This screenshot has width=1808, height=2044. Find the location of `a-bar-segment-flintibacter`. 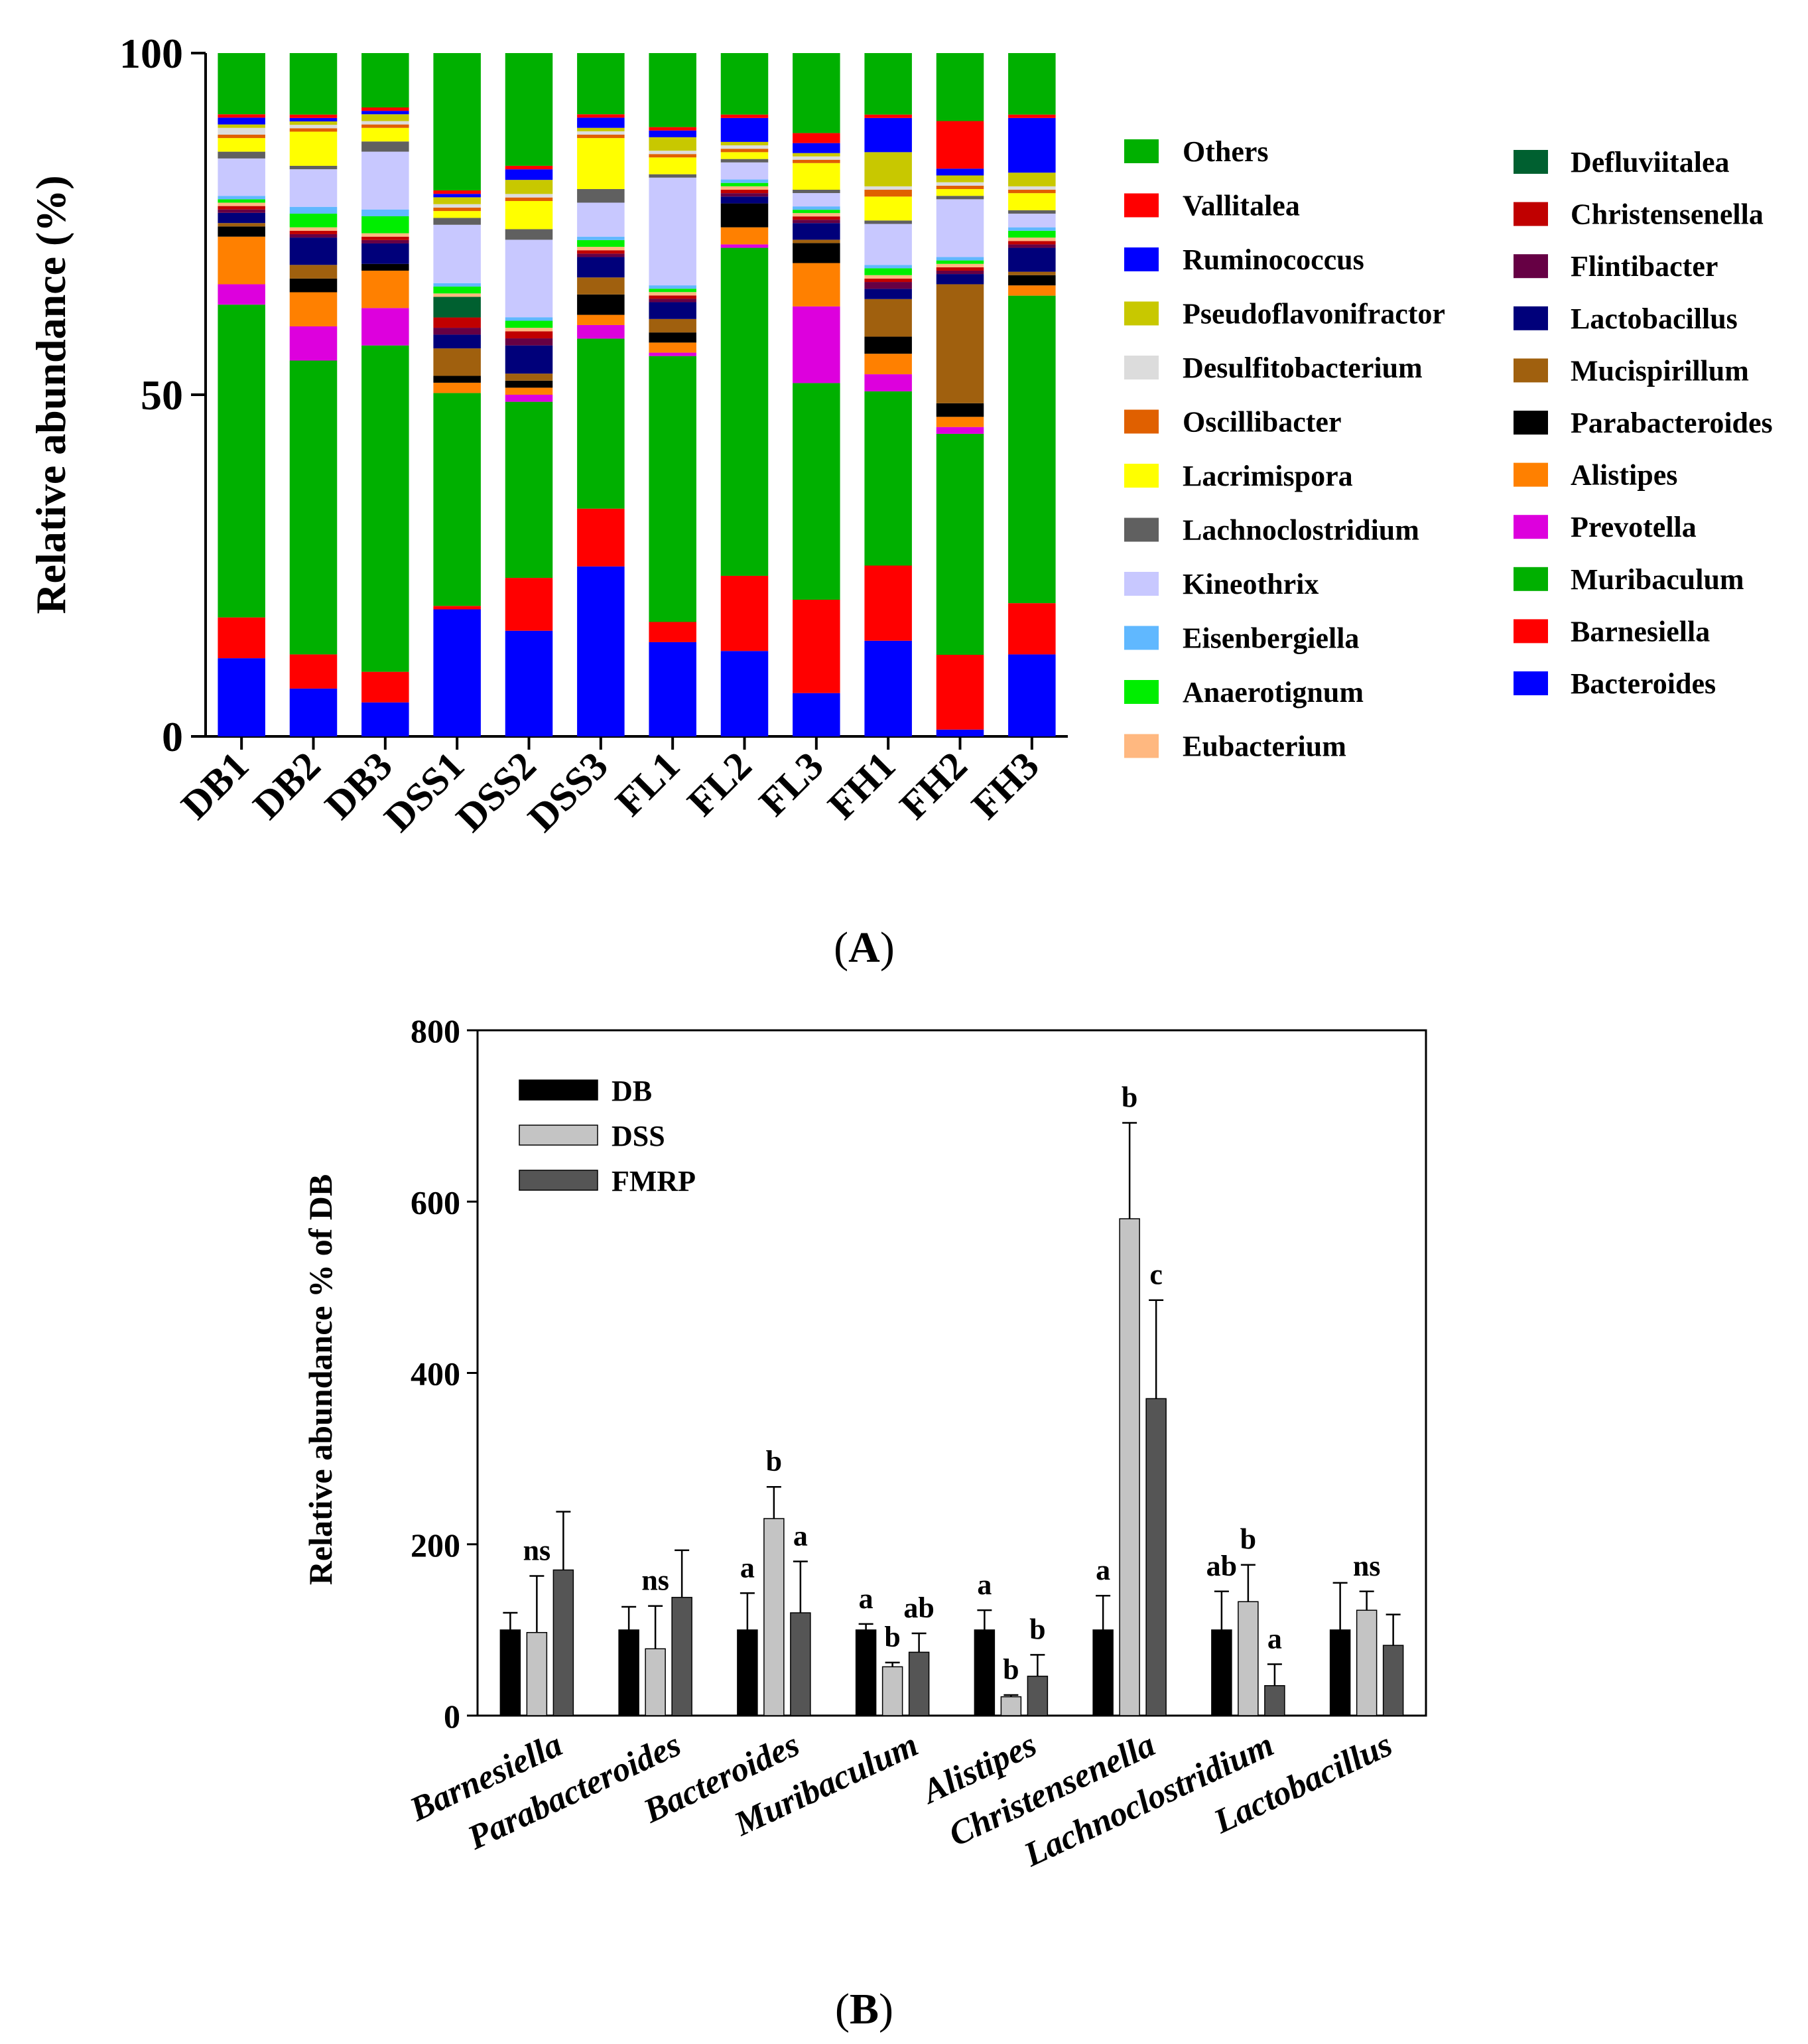

a-bar-segment-flintibacter is located at coordinates (816, 222).